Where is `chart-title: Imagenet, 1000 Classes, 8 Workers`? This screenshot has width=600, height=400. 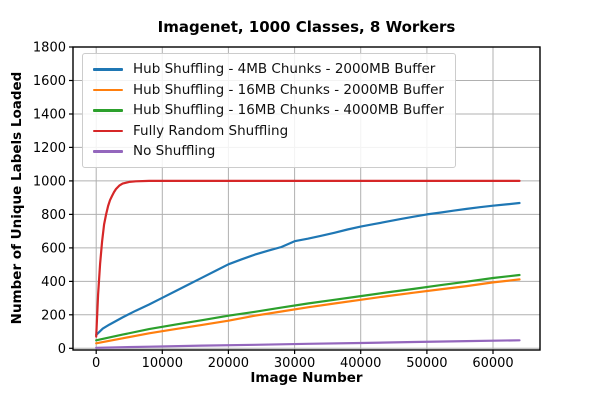
chart-title: Imagenet, 1000 Classes, 8 Workers is located at coordinates (306, 27).